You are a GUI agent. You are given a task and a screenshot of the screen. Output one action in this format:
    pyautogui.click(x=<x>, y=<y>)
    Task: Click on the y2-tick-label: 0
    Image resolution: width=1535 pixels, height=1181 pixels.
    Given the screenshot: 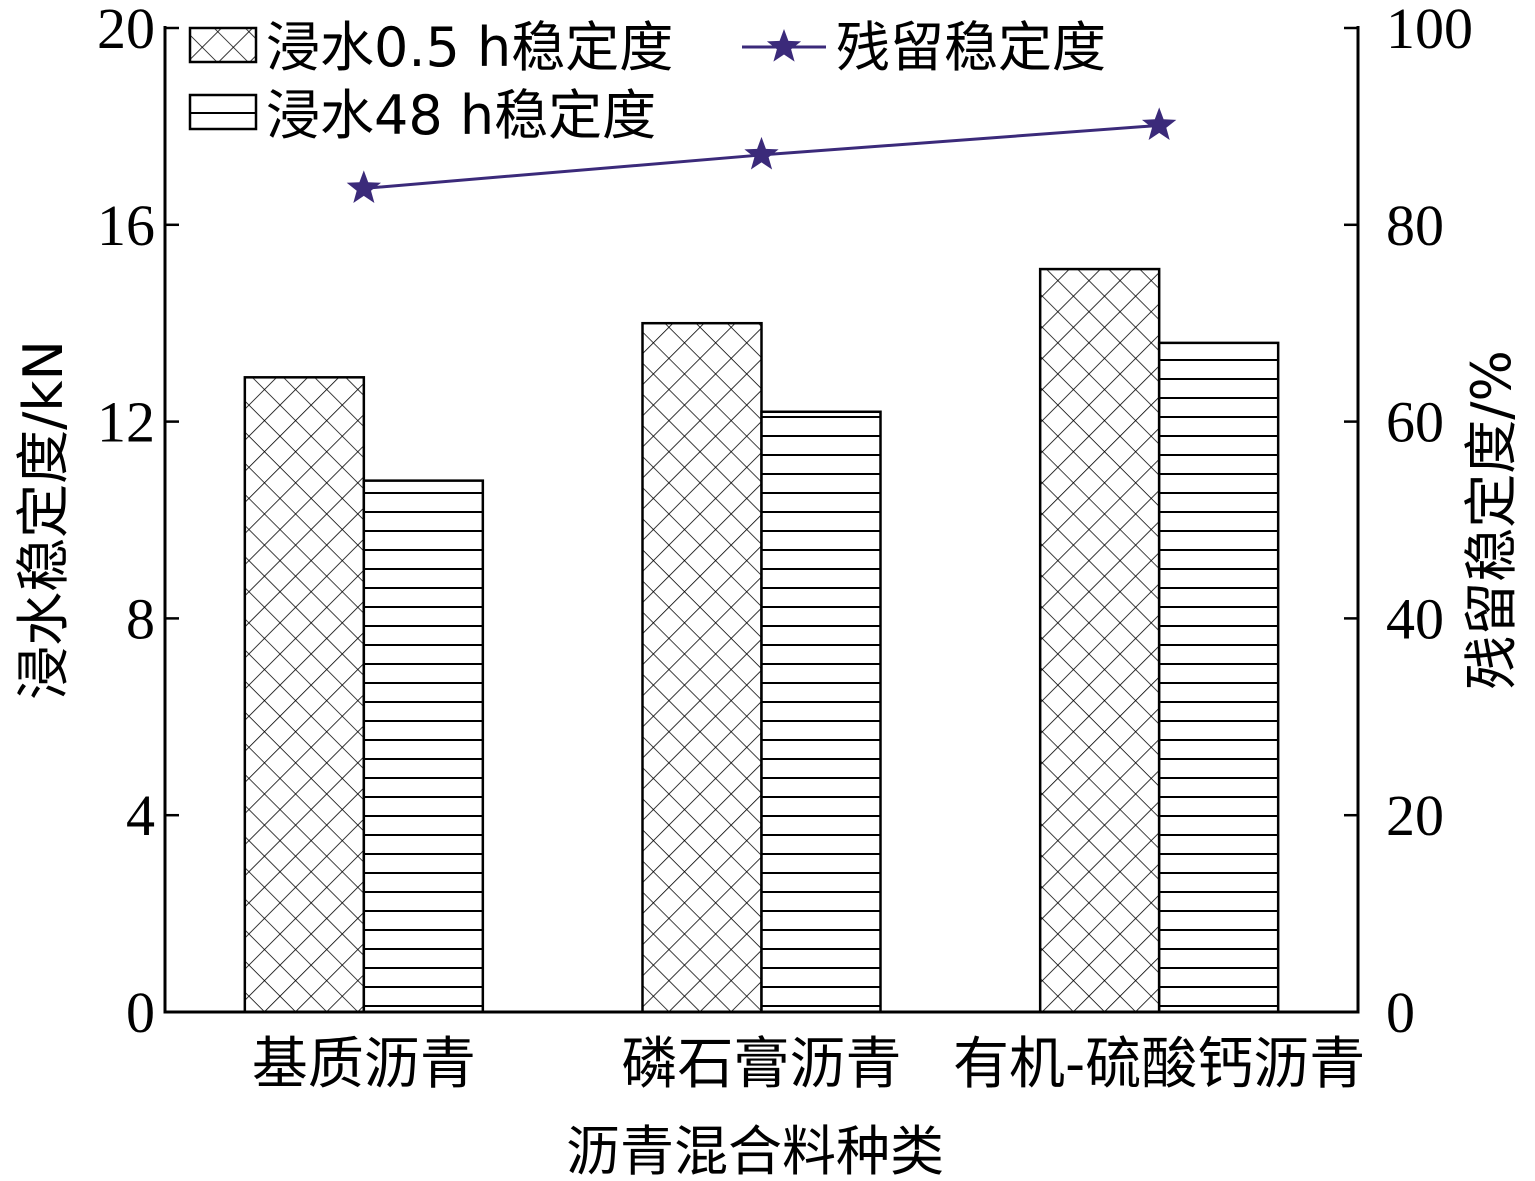 What is the action you would take?
    pyautogui.click(x=1400, y=1012)
    